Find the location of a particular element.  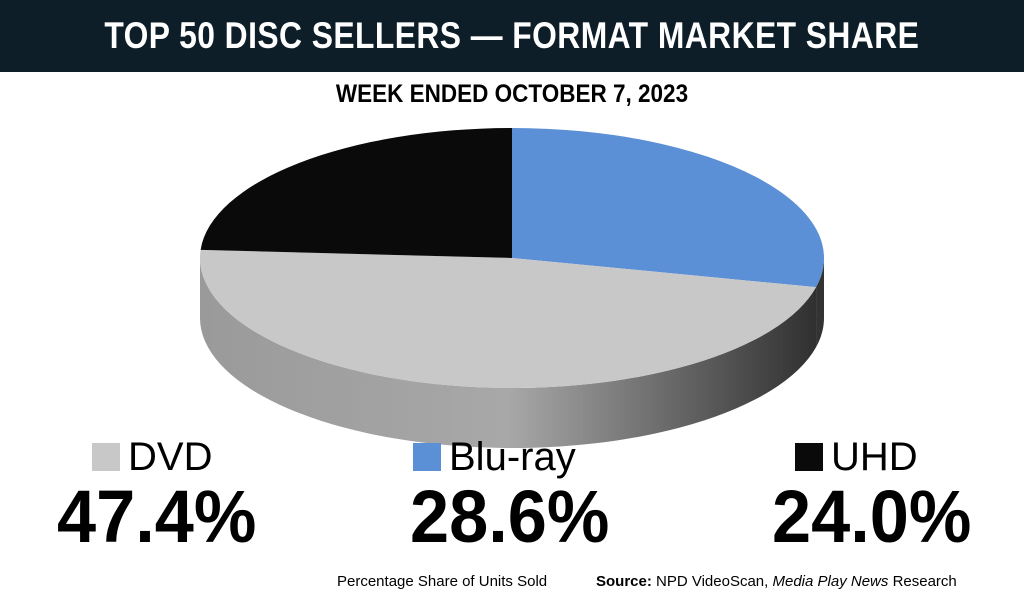

legend-label-bluray: Blu-ray is located at coordinates (512, 457).